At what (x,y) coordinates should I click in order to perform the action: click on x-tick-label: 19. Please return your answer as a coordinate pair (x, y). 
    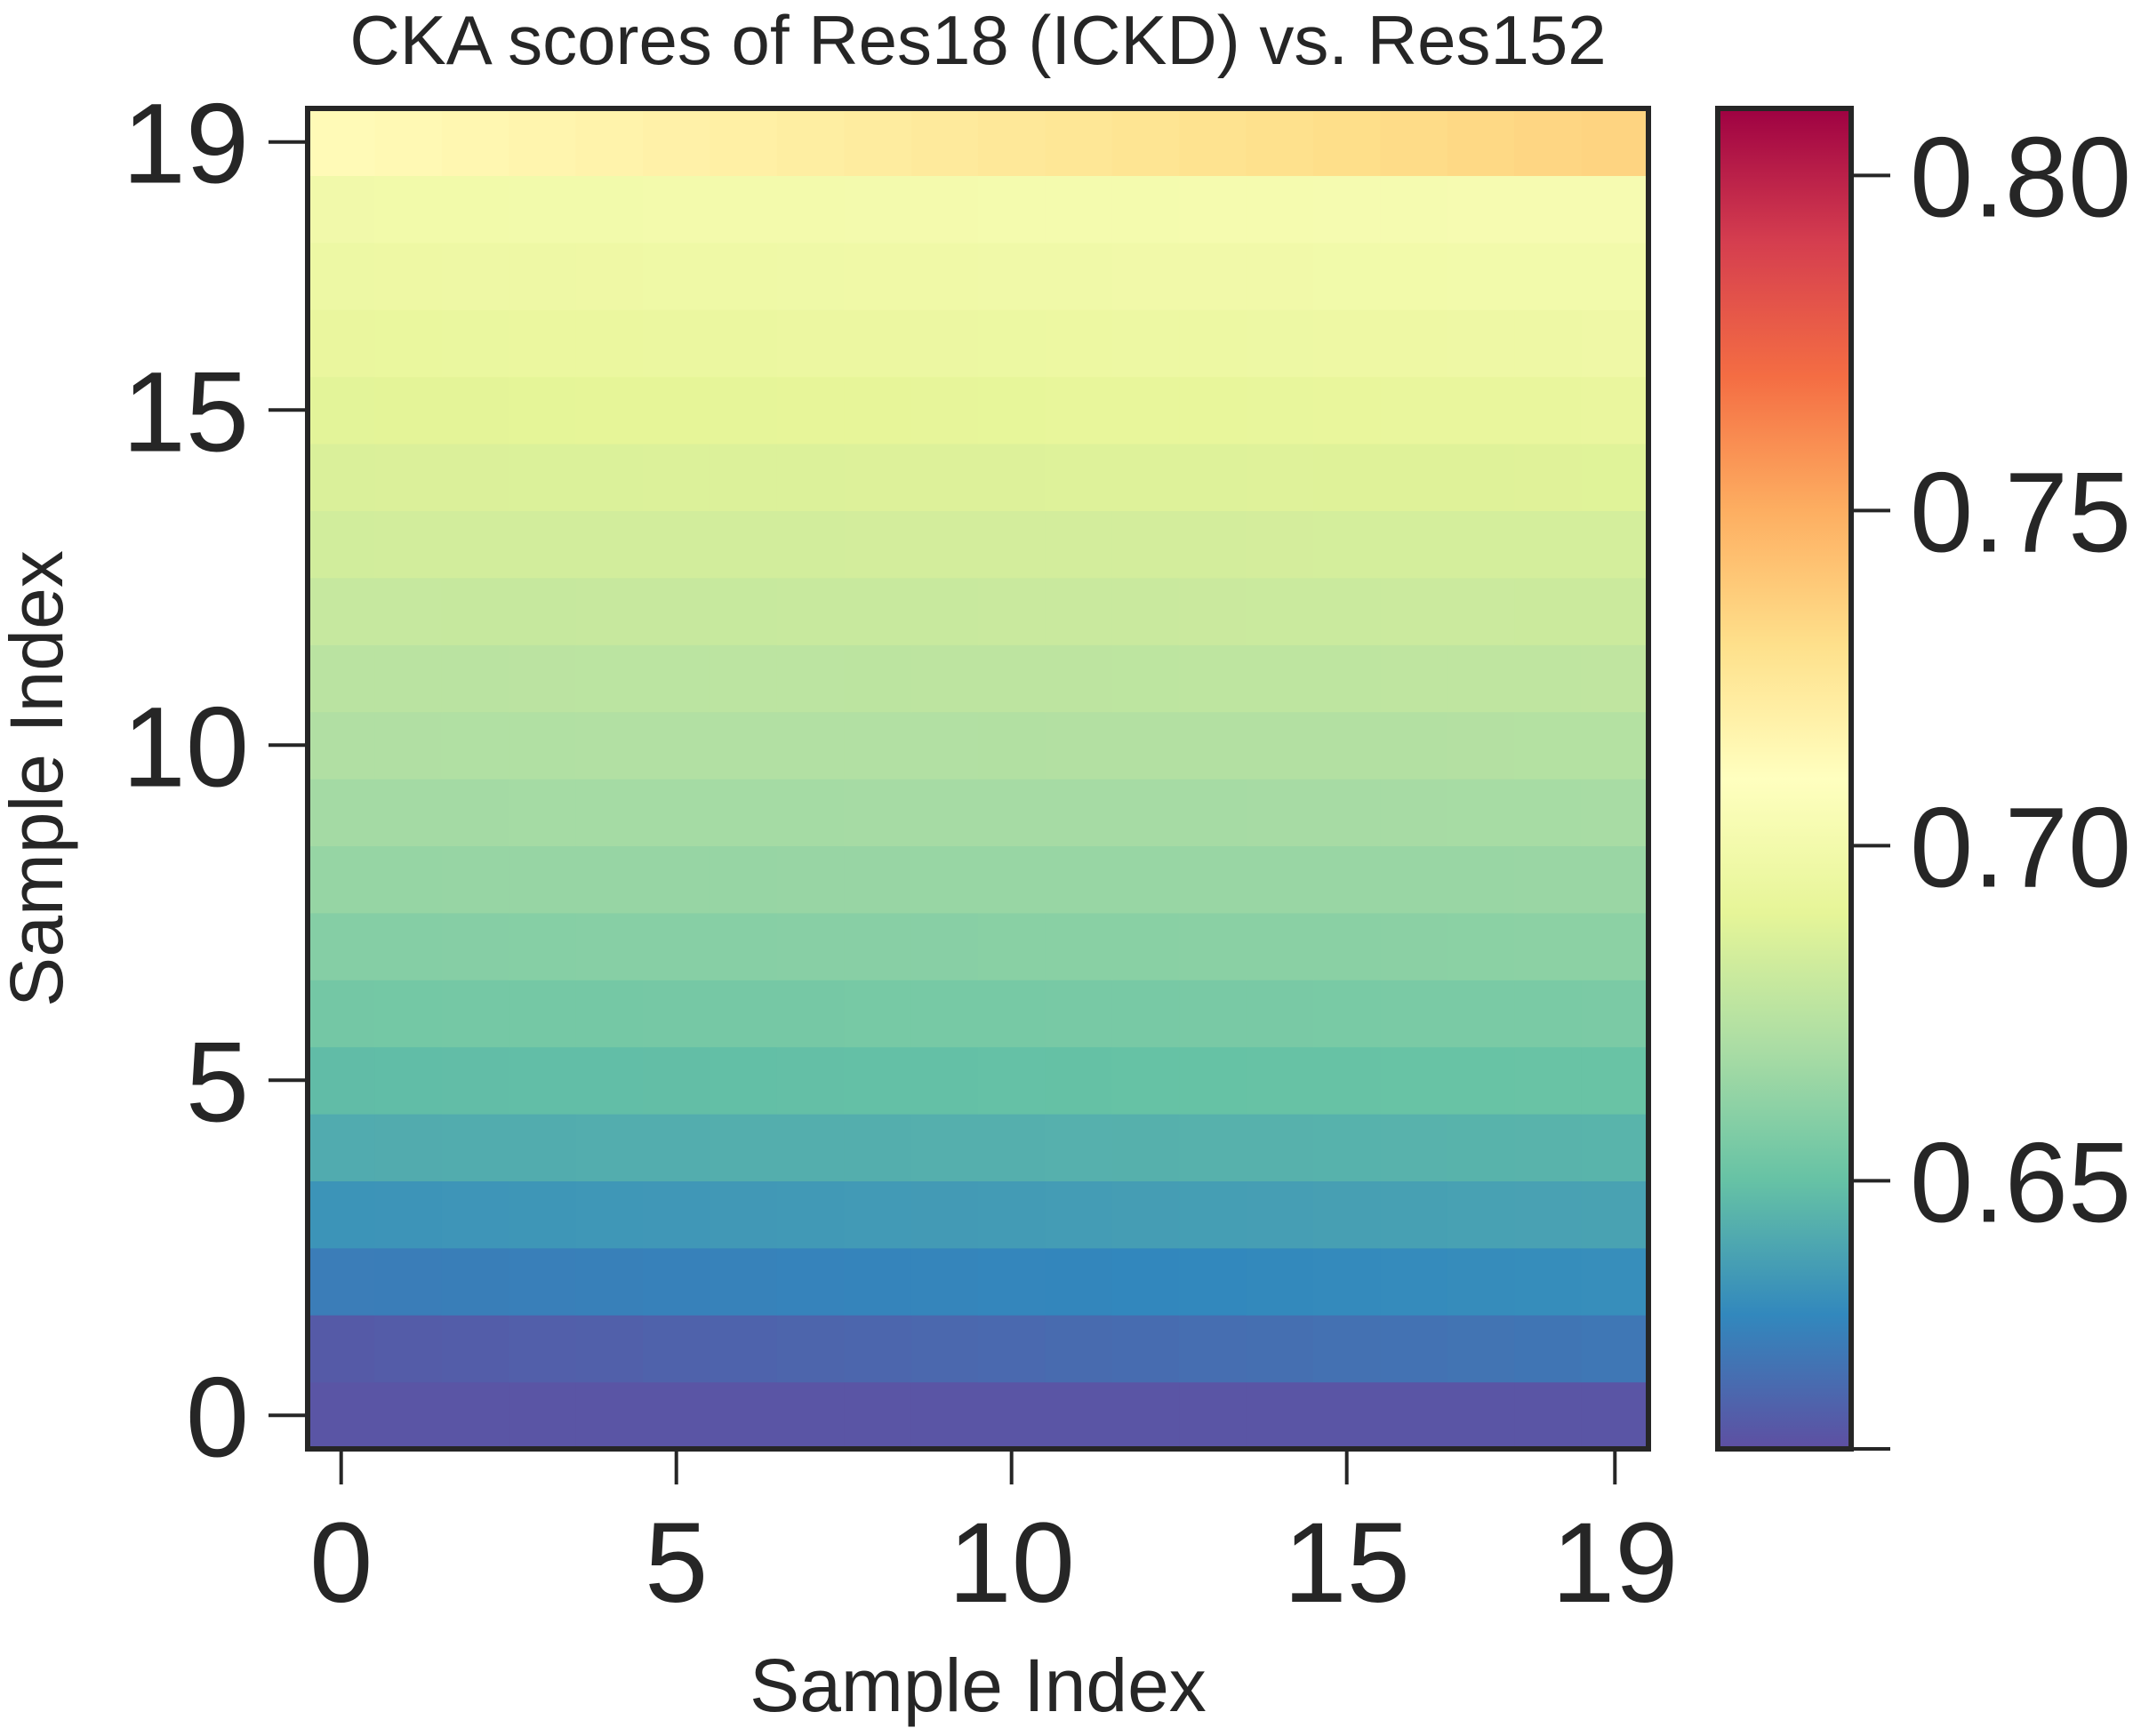
    Looking at the image, I should click on (1615, 1563).